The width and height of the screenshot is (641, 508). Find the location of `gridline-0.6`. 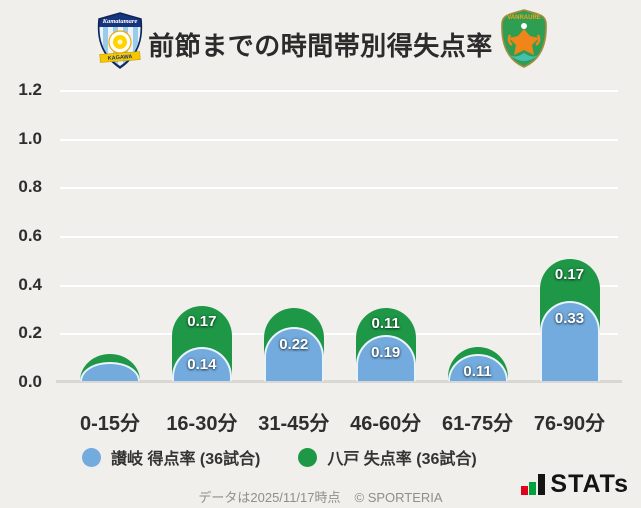

gridline-0.6 is located at coordinates (339, 237).